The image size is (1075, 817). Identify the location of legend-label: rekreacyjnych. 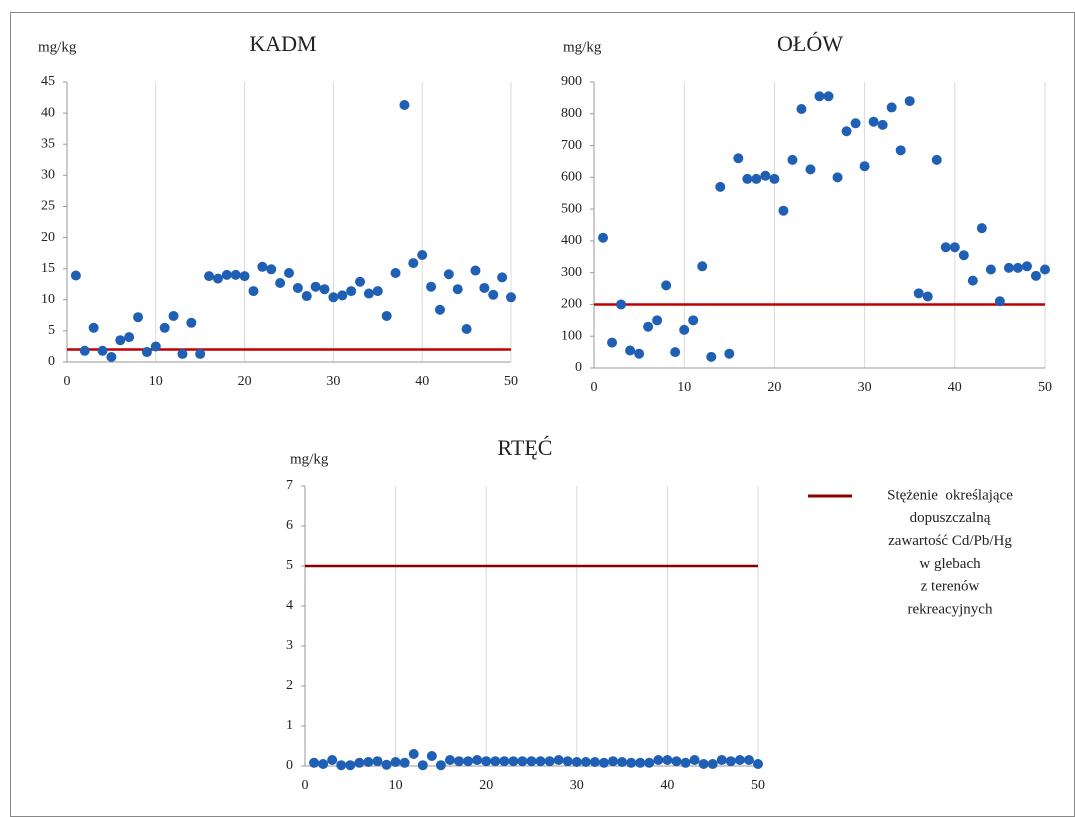
(950, 609).